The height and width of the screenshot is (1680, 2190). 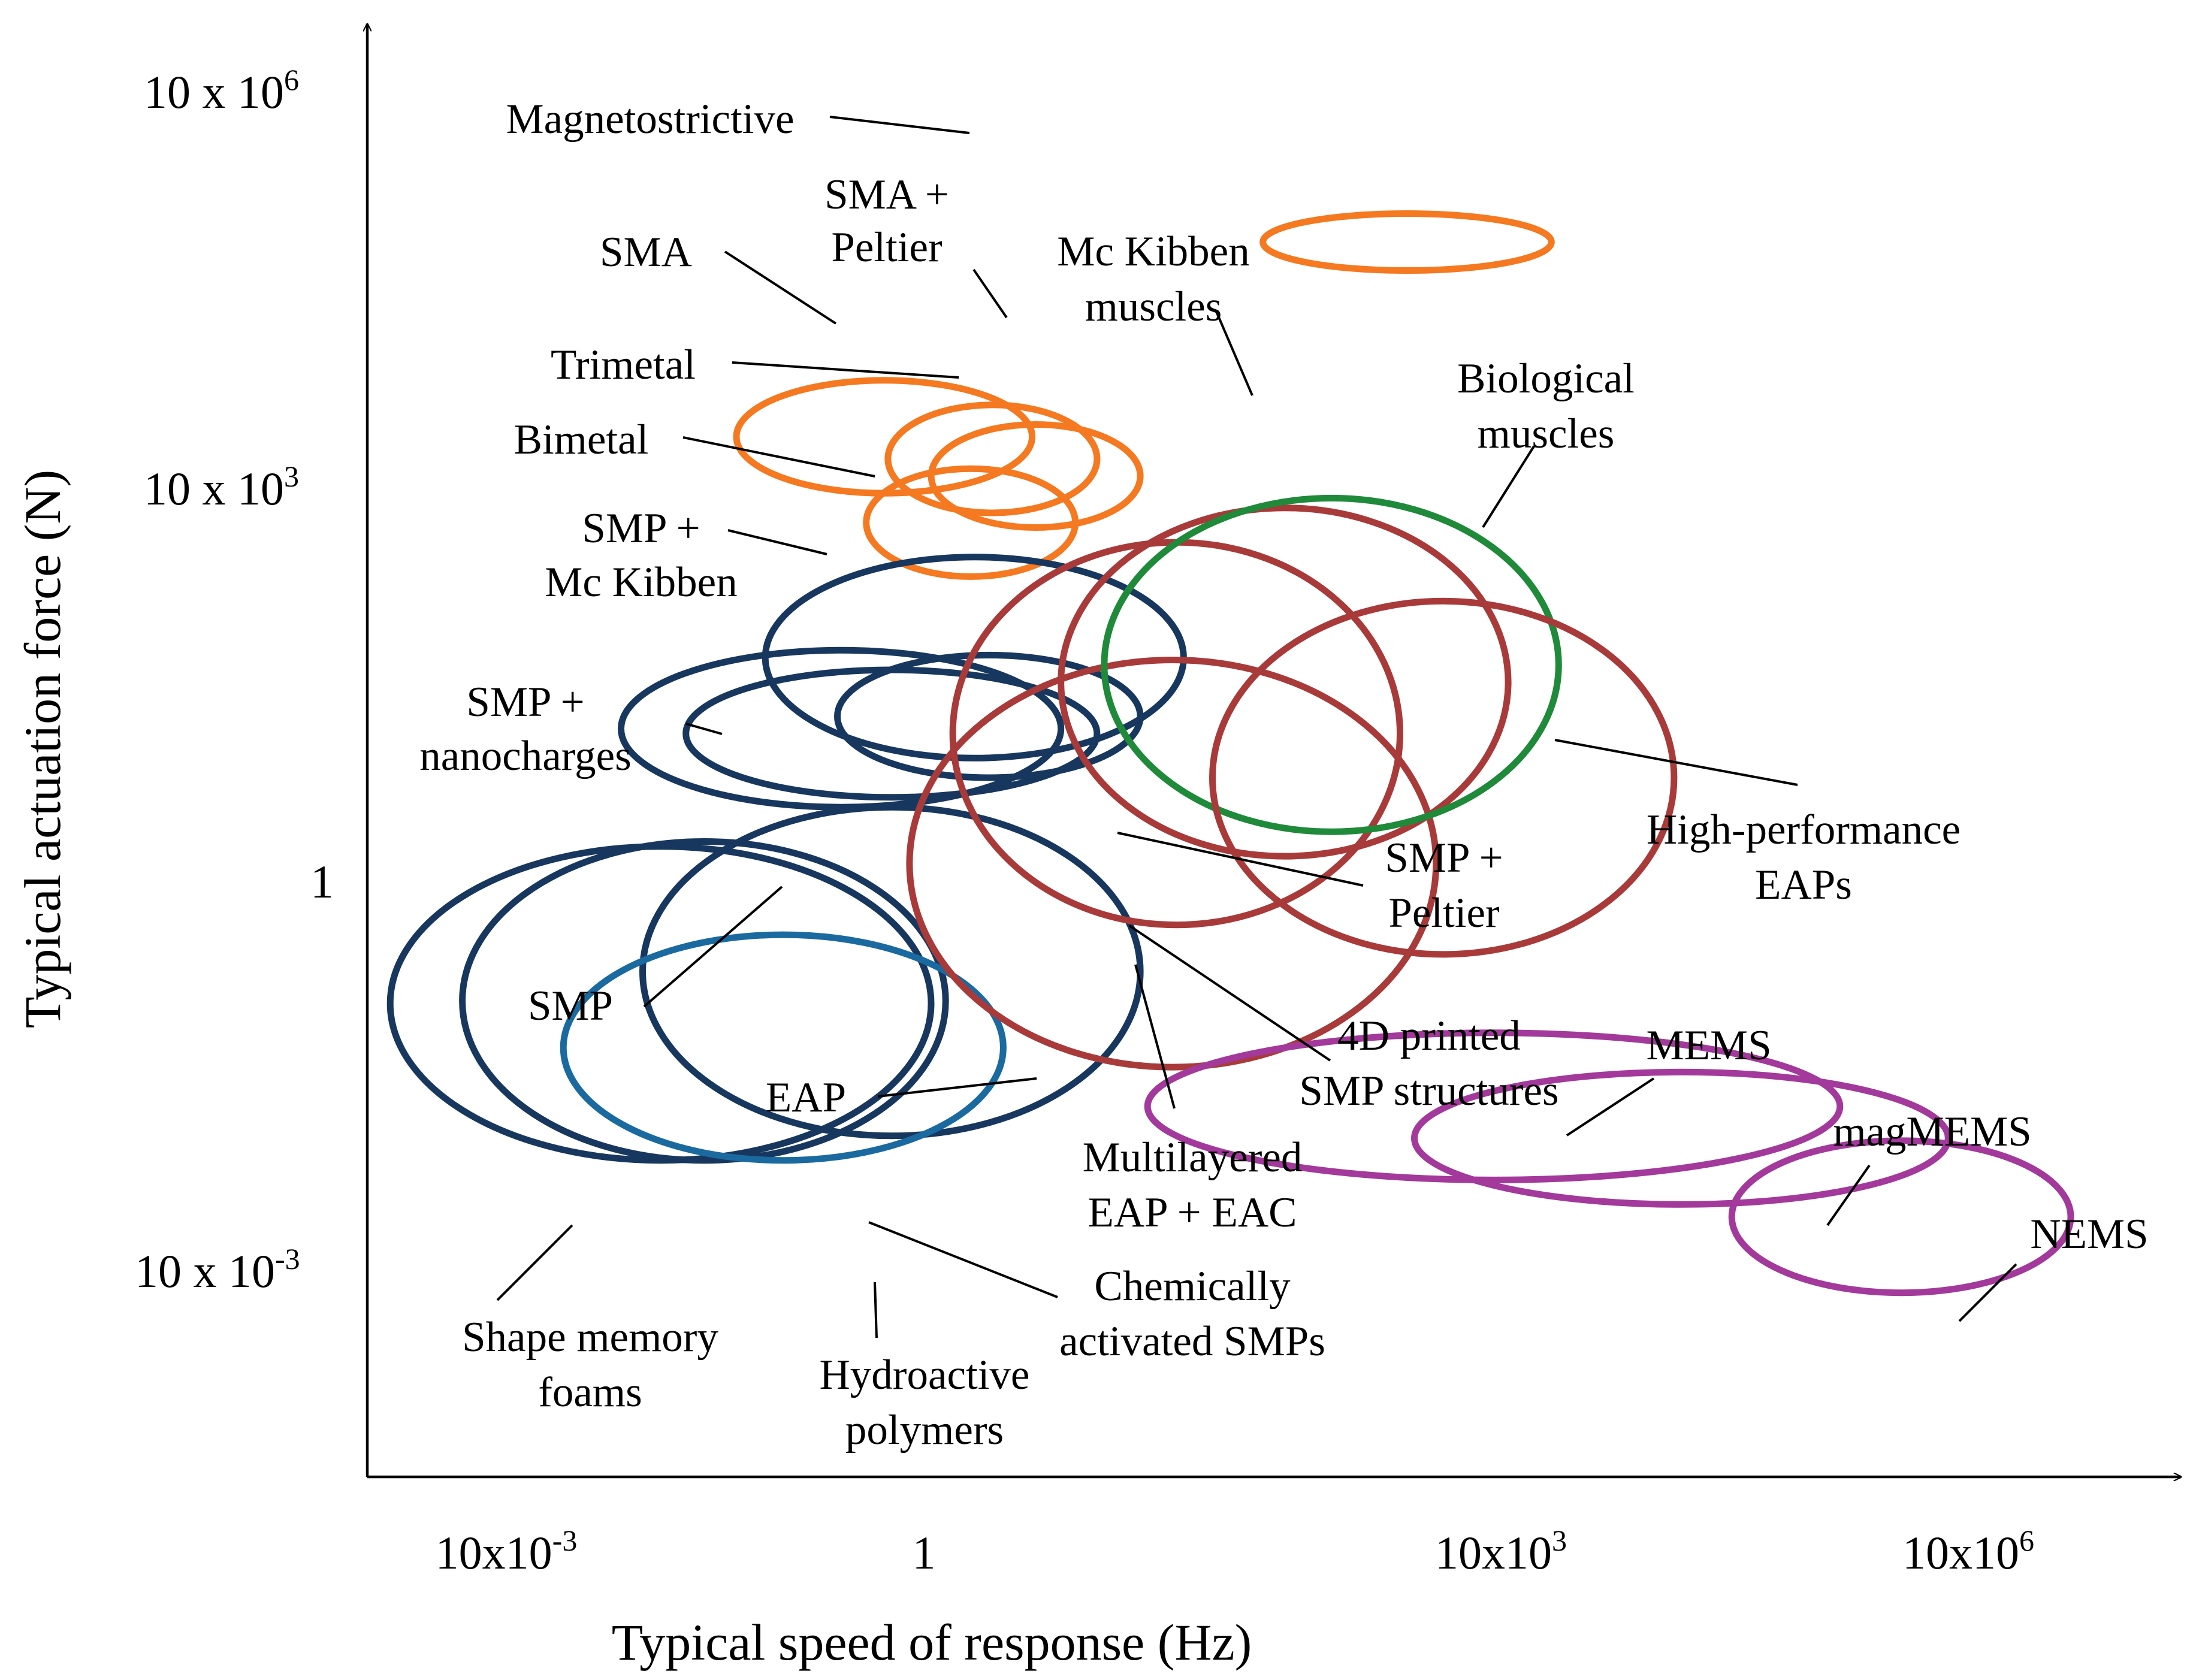 What do you see at coordinates (1848, 1195) in the screenshot?
I see `leader-magmems` at bounding box center [1848, 1195].